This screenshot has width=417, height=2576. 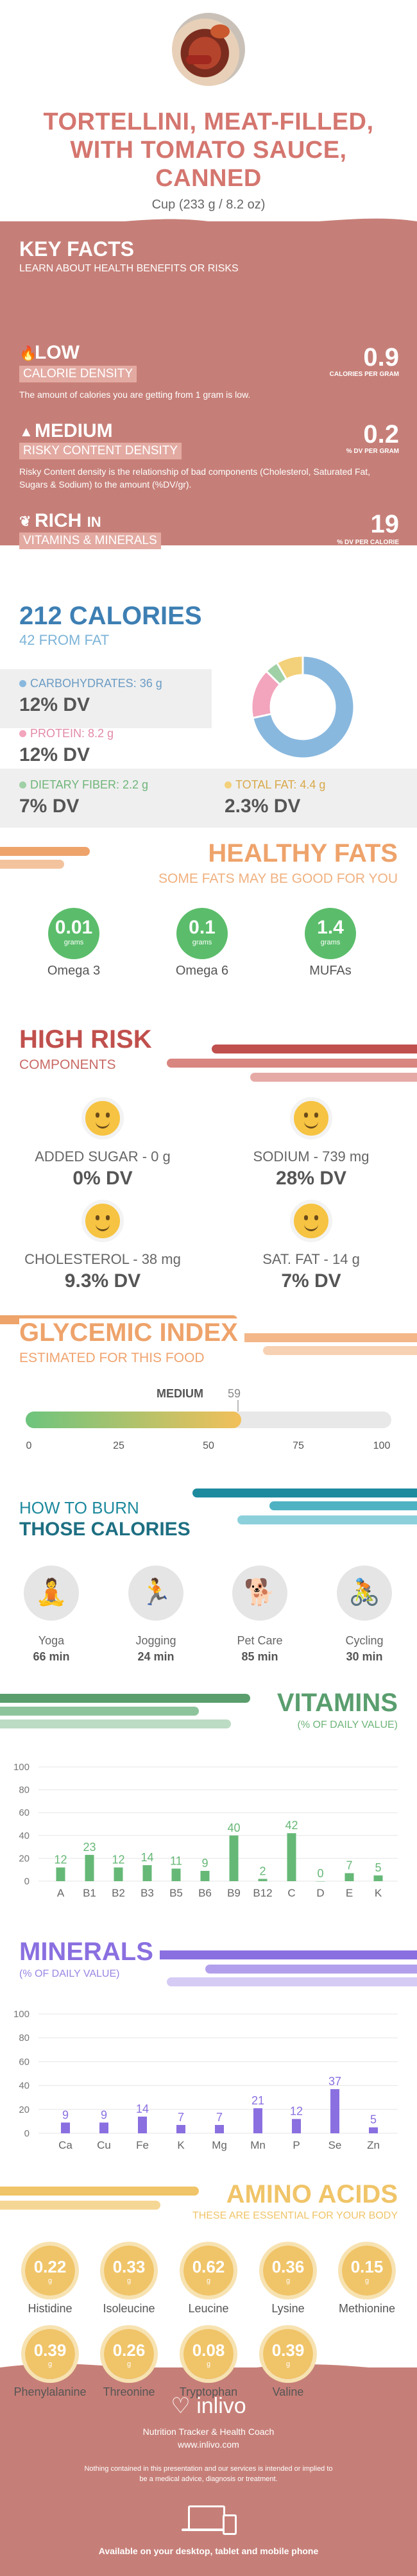 I want to click on x-tick-label: B12, so click(x=262, y=1893).